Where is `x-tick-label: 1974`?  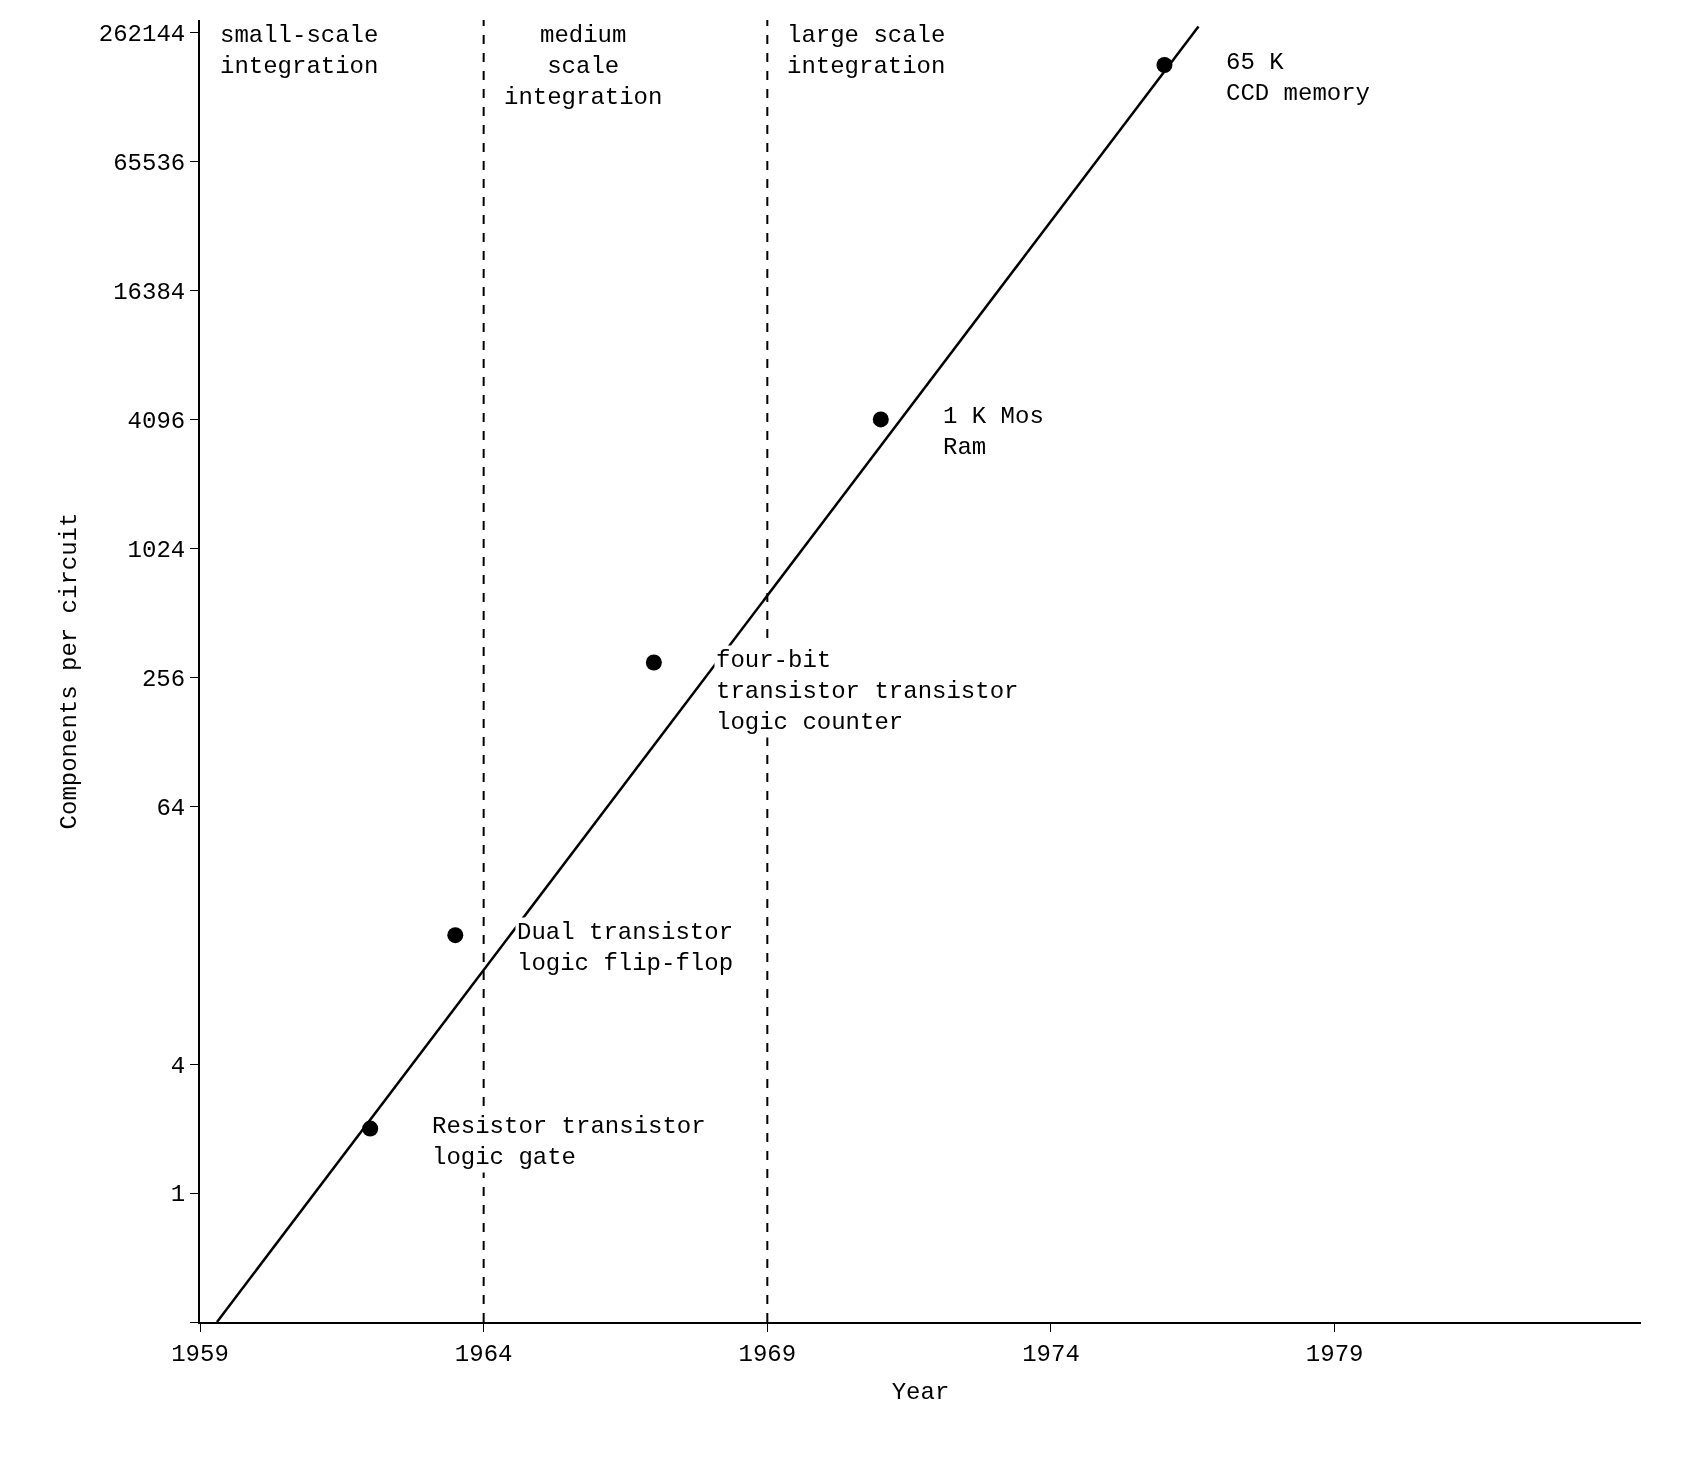
x-tick-label: 1974 is located at coordinates (1051, 1354).